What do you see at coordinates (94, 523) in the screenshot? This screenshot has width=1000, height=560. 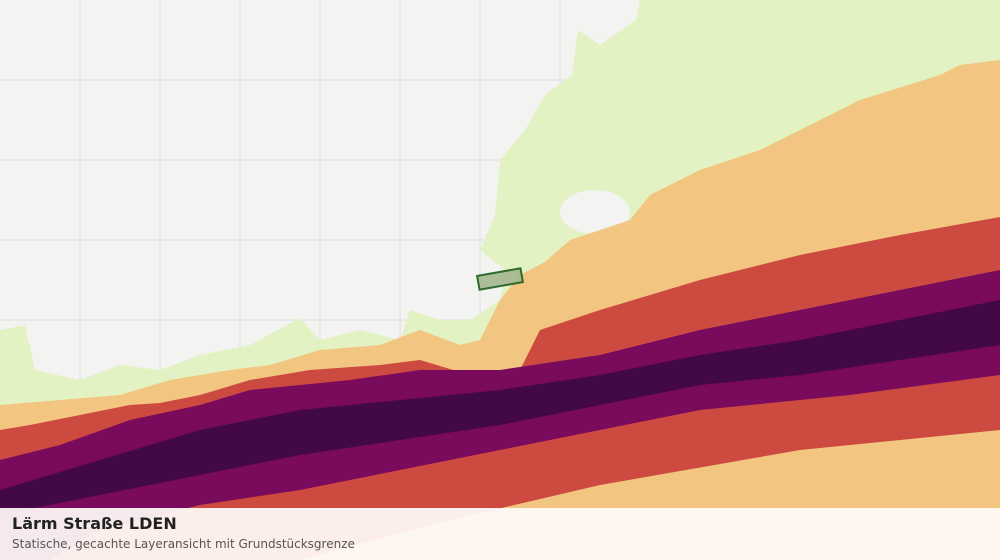 I see `map-title: Lärm Straße LDEN` at bounding box center [94, 523].